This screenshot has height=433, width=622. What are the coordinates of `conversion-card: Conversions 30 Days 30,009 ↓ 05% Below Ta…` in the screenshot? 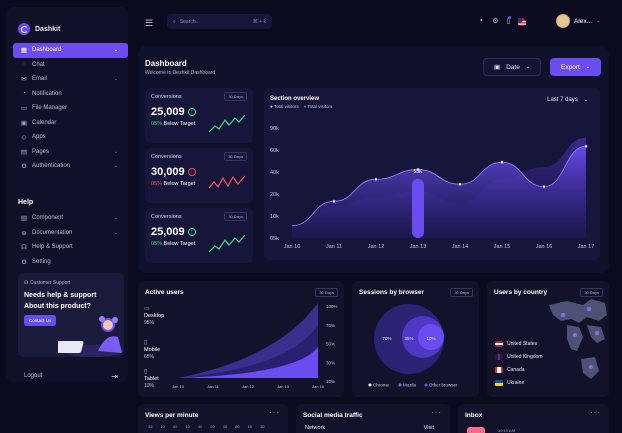 It's located at (199, 175).